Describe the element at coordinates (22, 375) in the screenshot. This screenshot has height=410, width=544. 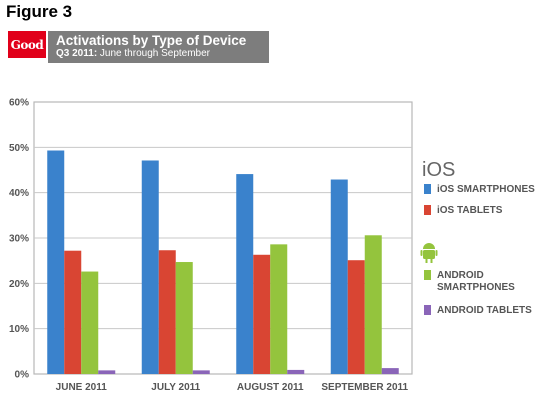
I see `y-tick-label: 0%` at that location.